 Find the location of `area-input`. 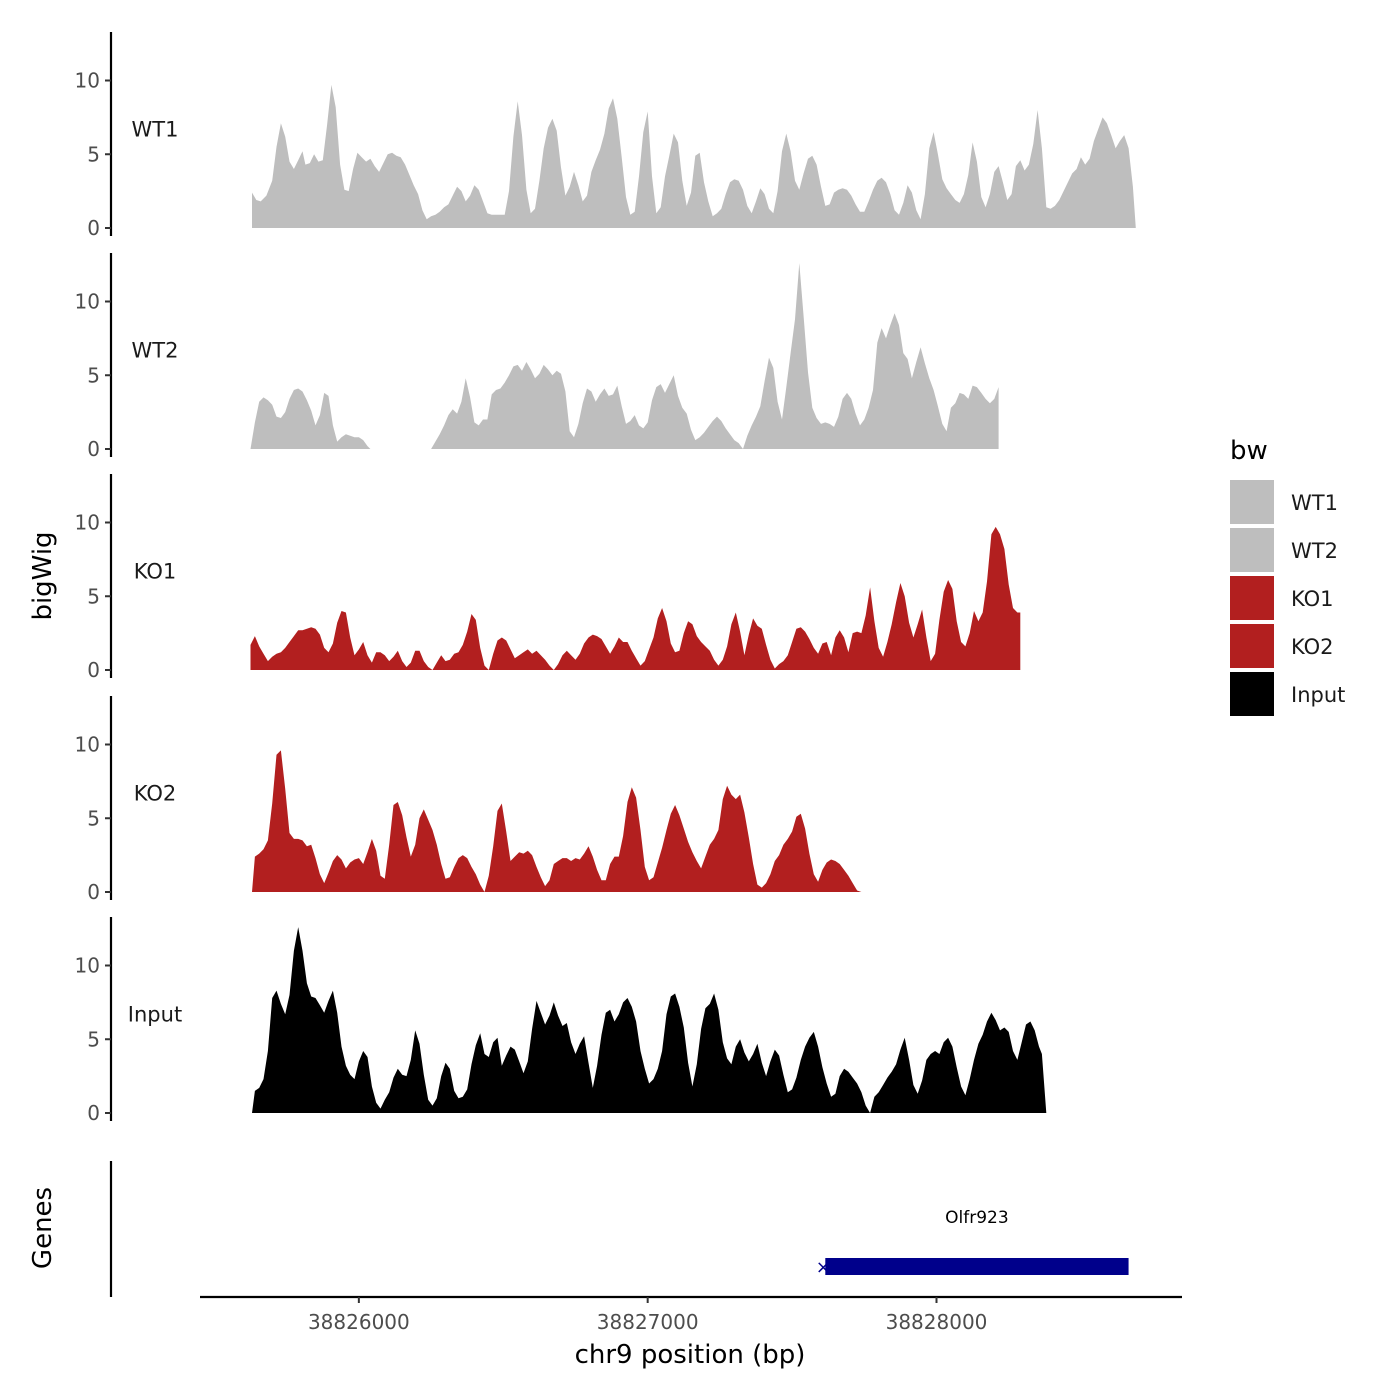

area-input is located at coordinates (649, 1020).